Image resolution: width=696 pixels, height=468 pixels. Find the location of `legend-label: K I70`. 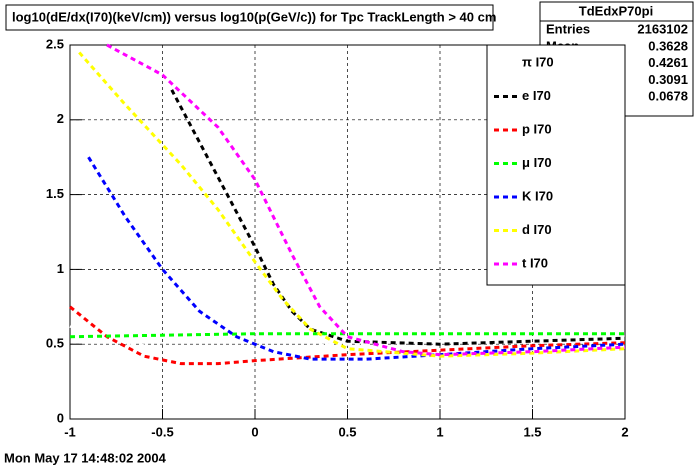

legend-label: K I70 is located at coordinates (537, 195).